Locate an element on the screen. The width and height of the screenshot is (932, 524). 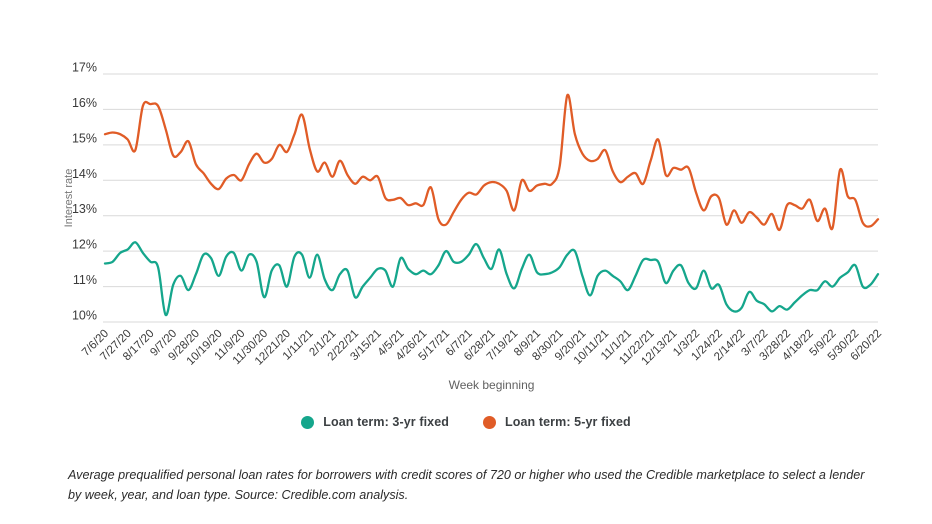
y-tick-label: 14% is located at coordinates (84, 174).